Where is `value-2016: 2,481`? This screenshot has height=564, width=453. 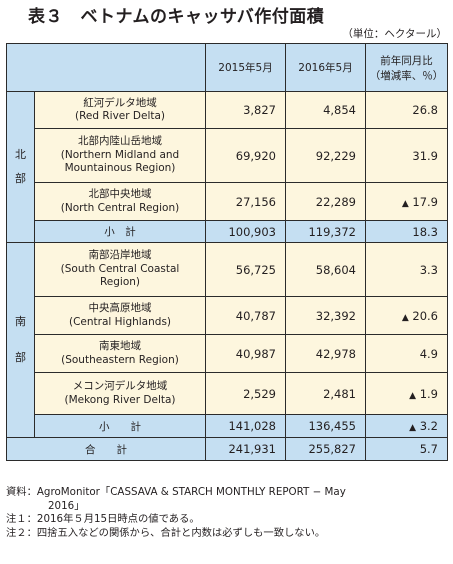 value-2016: 2,481 is located at coordinates (325, 393).